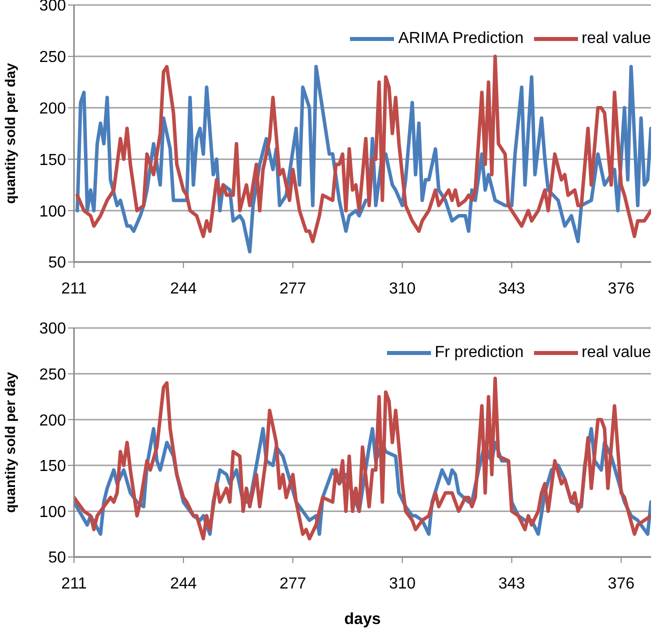 The height and width of the screenshot is (632, 655). I want to click on y-tick-label: 300, so click(52, 329).